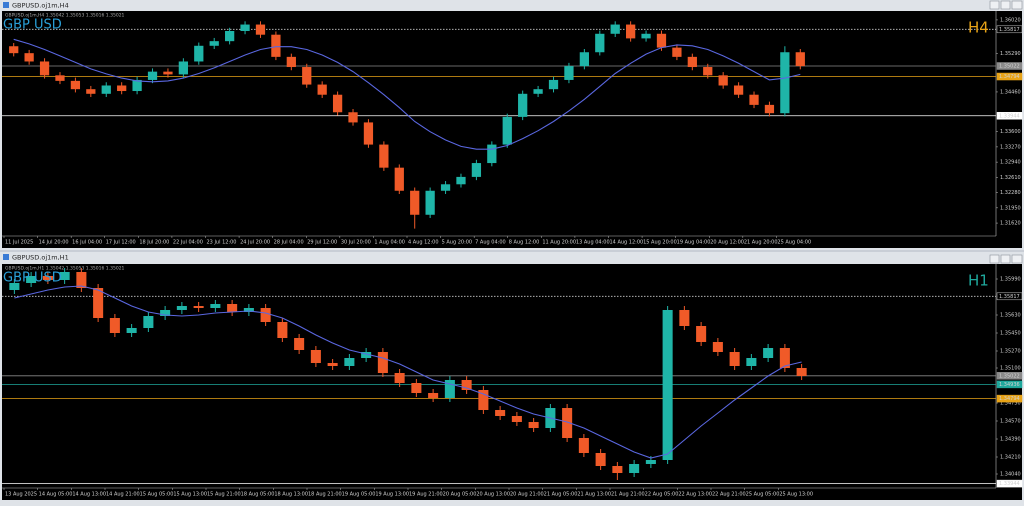 This screenshot has width=1024, height=506. Describe the element at coordinates (593, 243) in the screenshot. I see `x-tick-label: 13 Aug 04:00` at that location.